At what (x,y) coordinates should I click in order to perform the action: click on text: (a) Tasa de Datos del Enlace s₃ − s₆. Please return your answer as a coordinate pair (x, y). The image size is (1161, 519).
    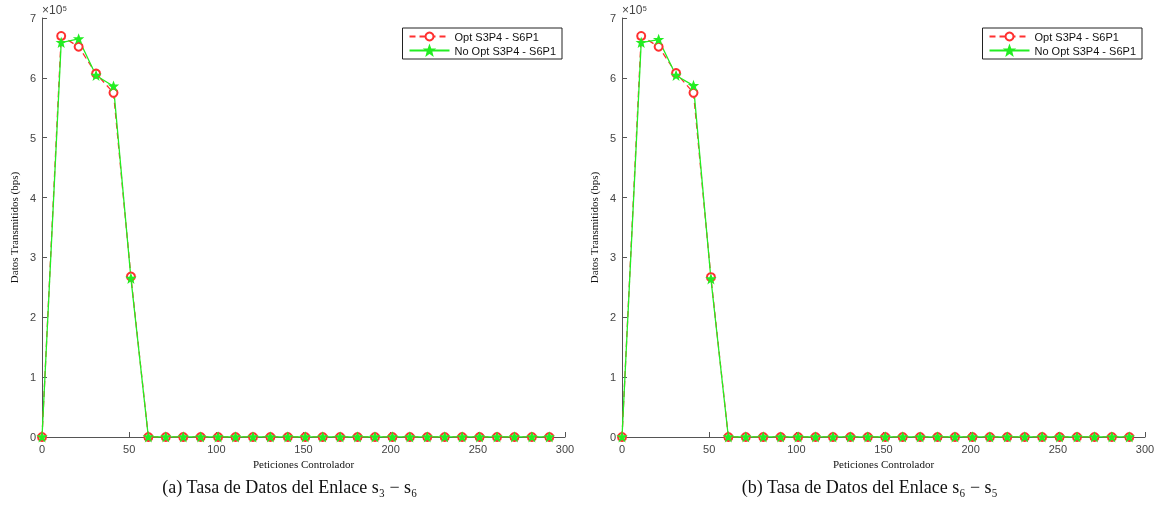
    Looking at the image, I should click on (290, 487).